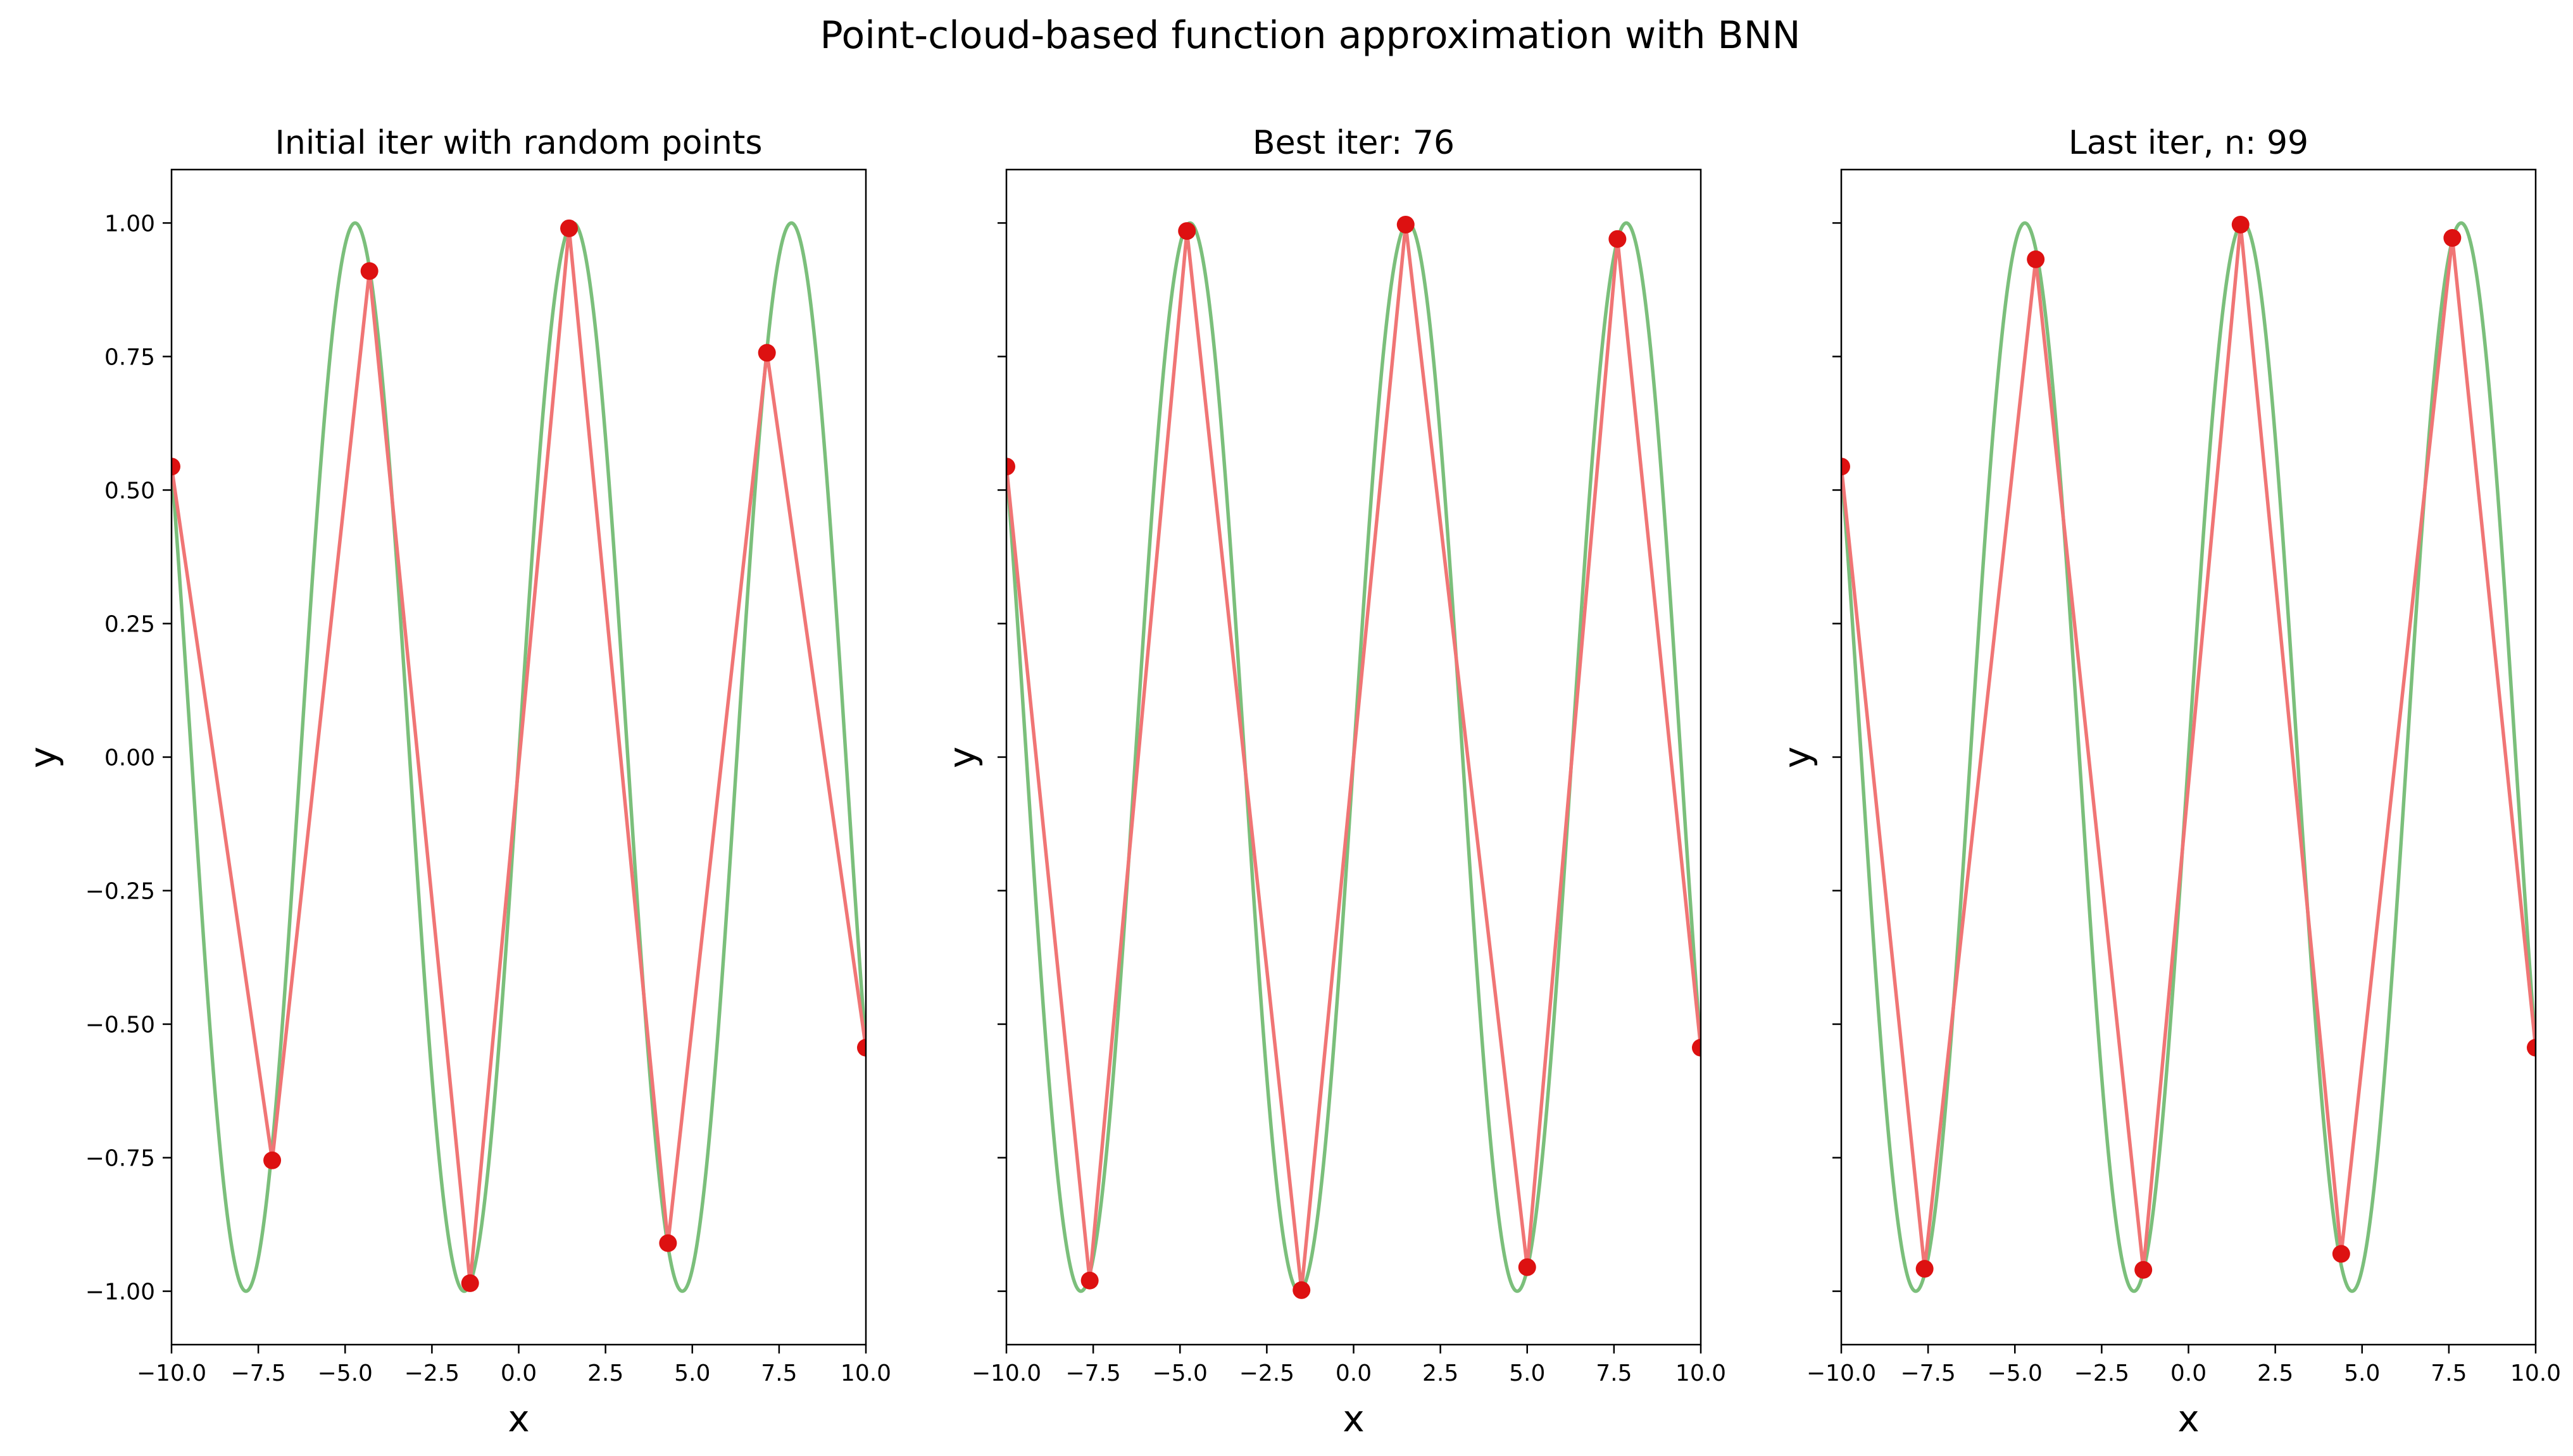 The width and height of the screenshot is (2573, 1456). What do you see at coordinates (129, 357) in the screenshot?
I see `y-tick-label: 0.75` at bounding box center [129, 357].